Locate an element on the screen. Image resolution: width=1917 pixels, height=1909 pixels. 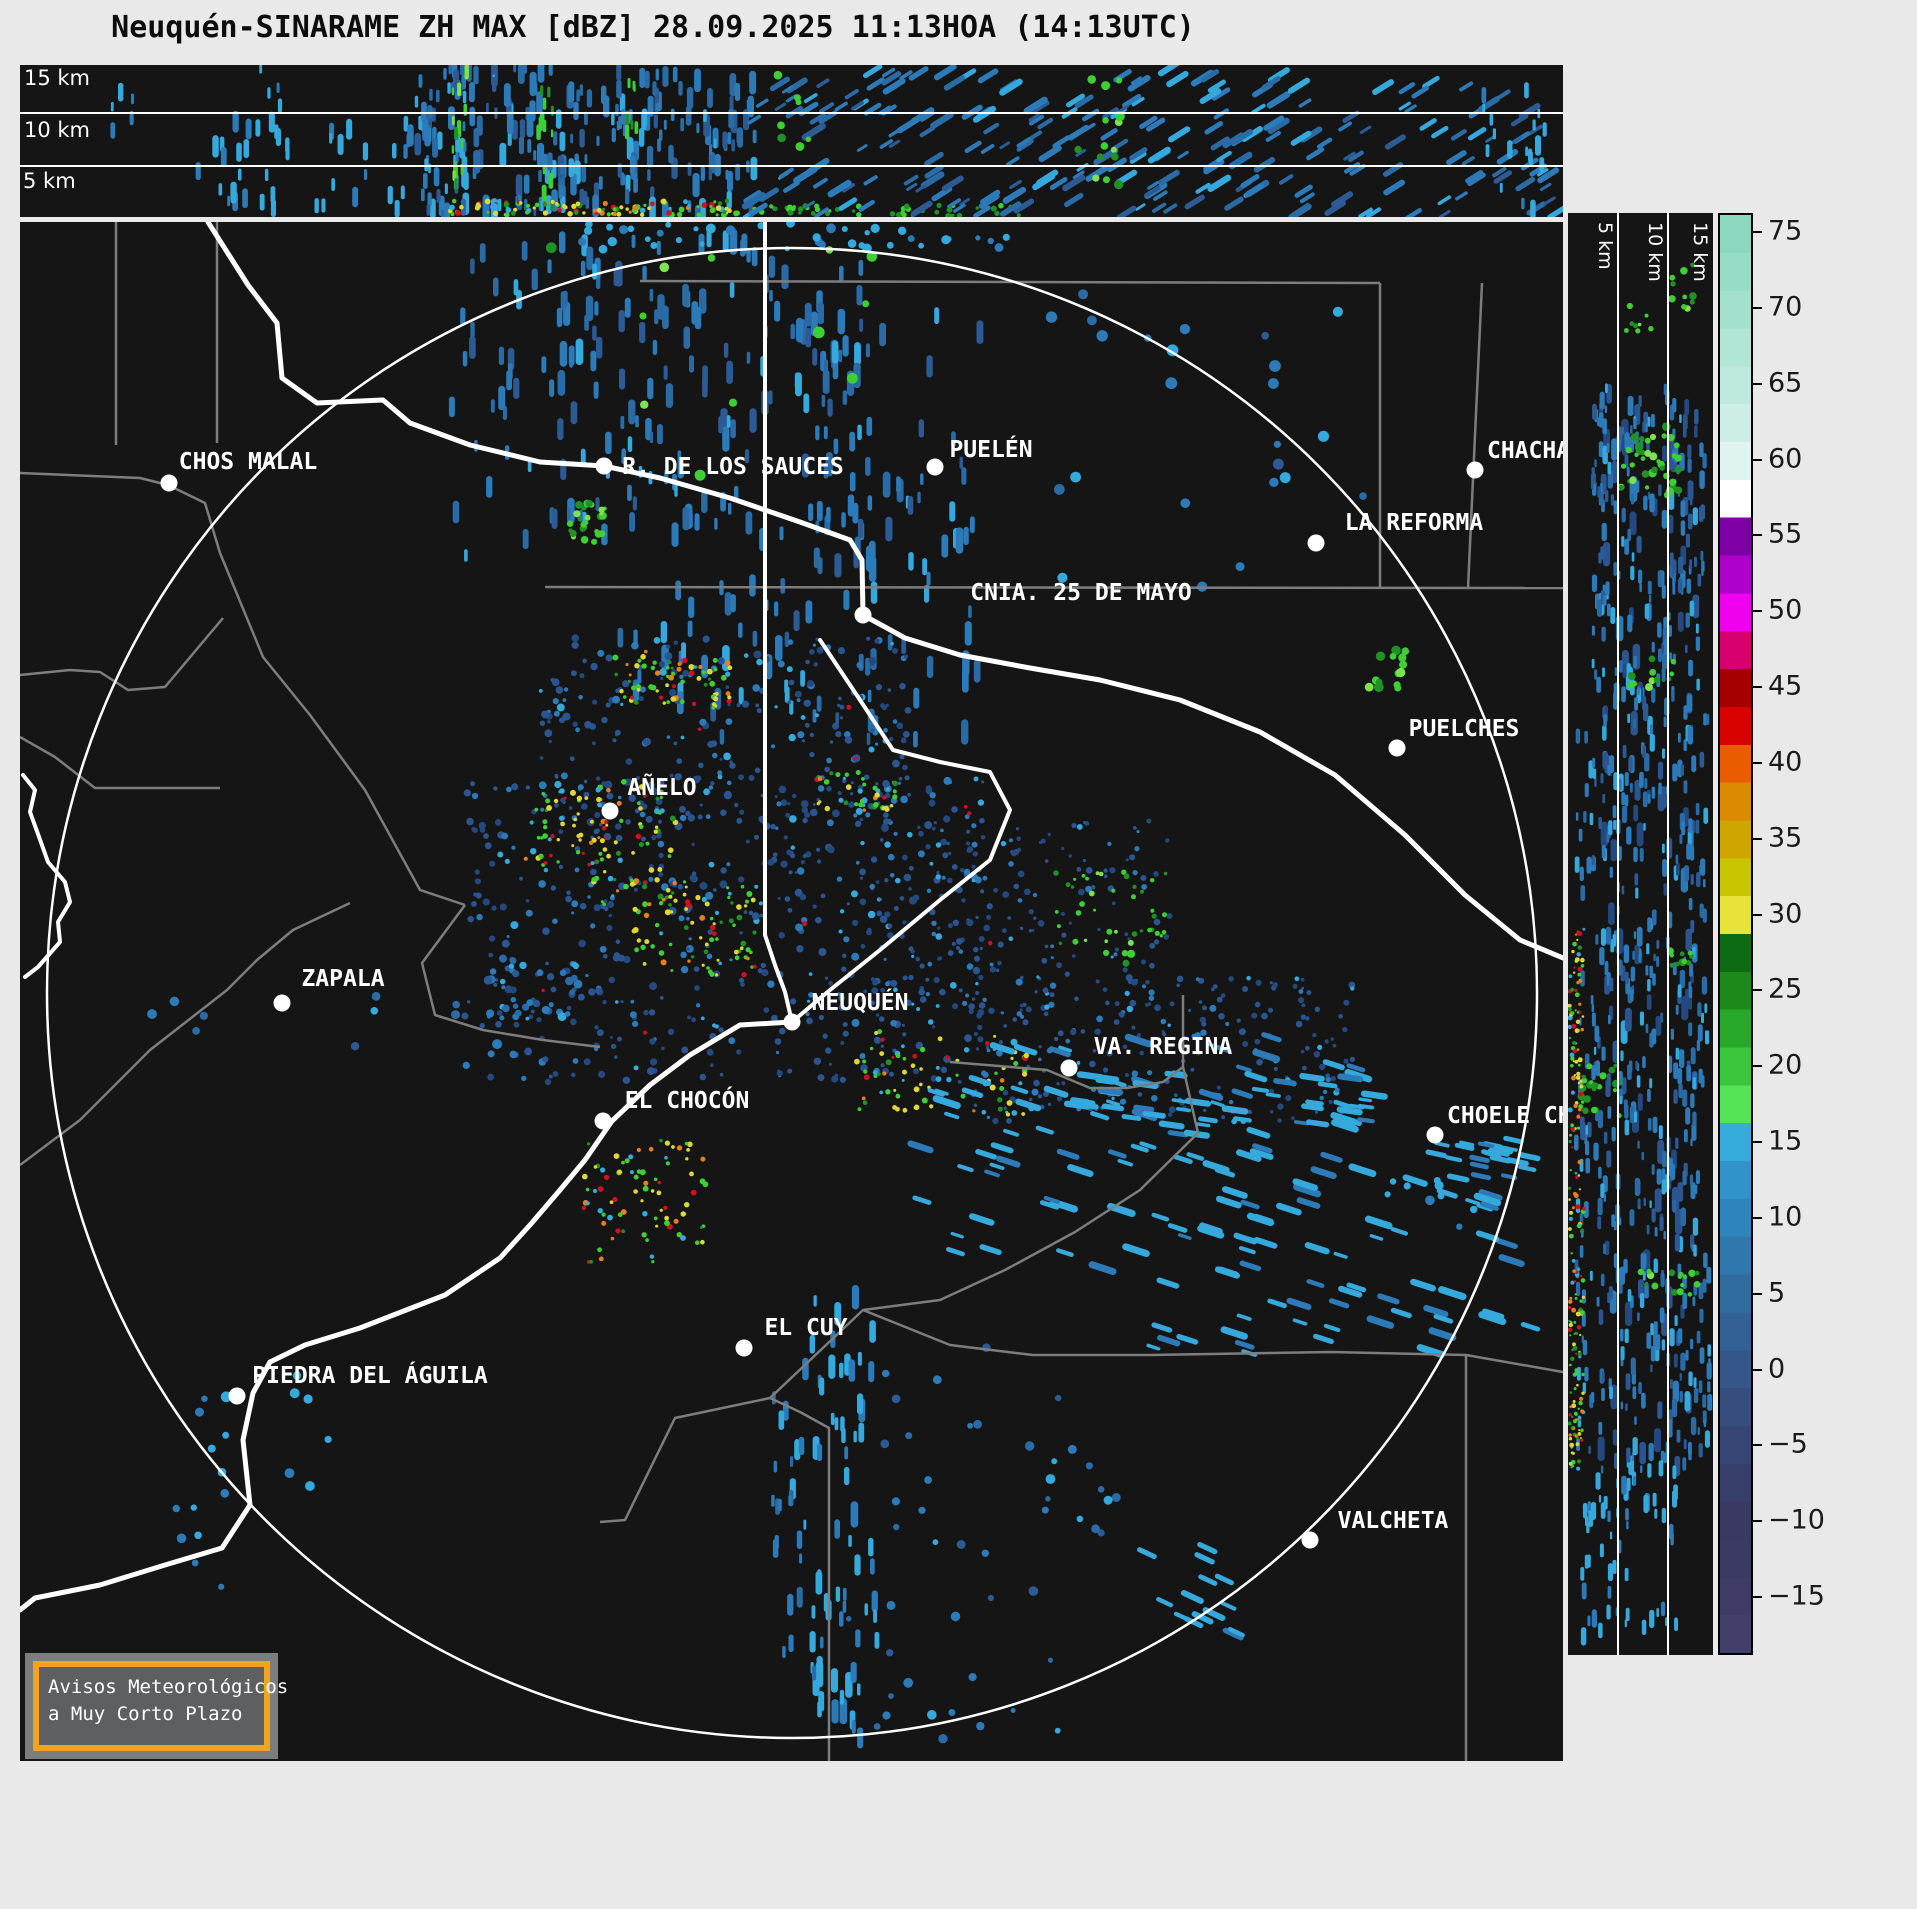
city-dot is located at coordinates (169, 483).